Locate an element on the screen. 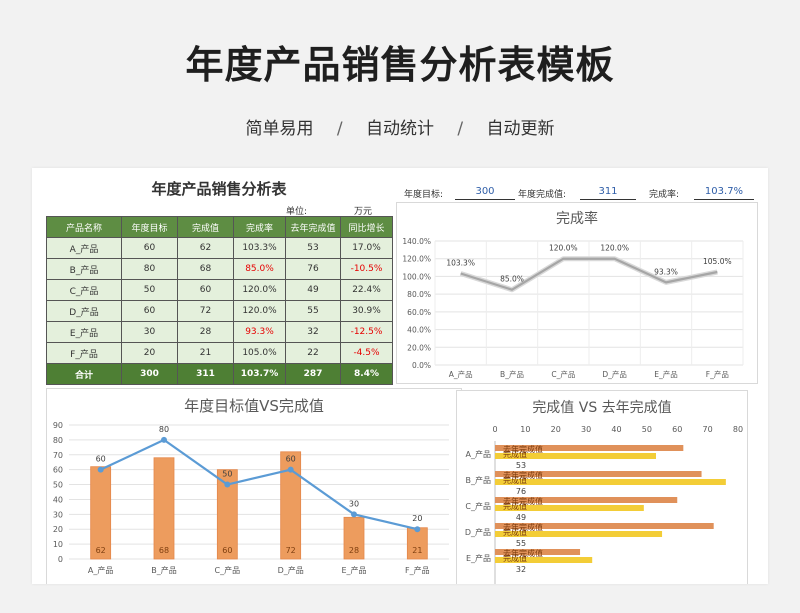 This screenshot has width=800, height=613. table-cell: B_产品 is located at coordinates (84, 269).